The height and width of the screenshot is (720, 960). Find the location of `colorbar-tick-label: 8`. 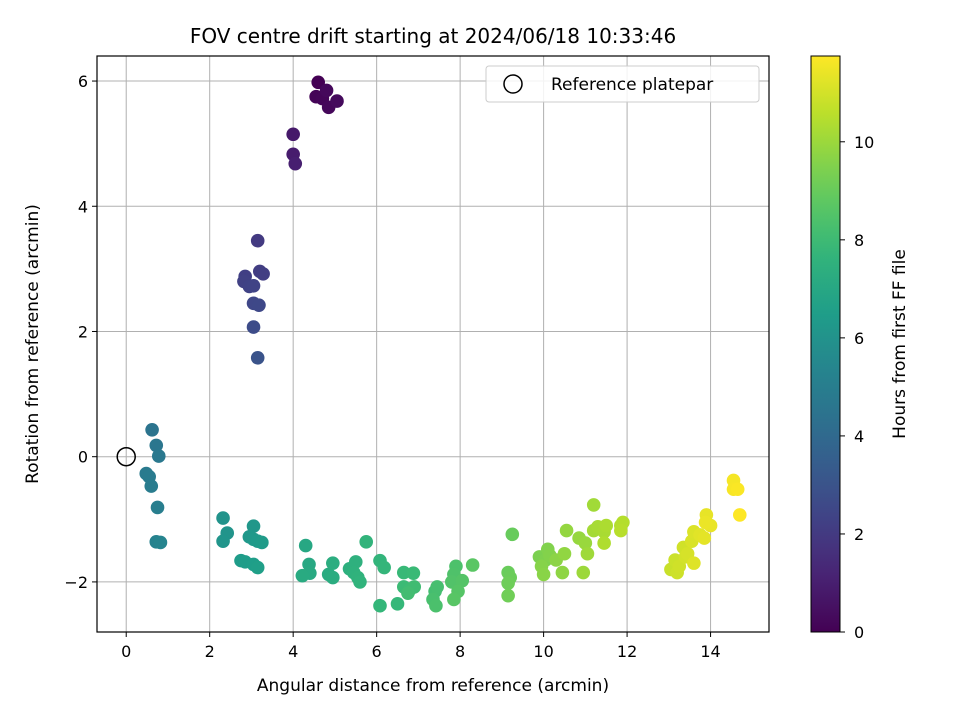

colorbar-tick-label: 8 is located at coordinates (859, 240).